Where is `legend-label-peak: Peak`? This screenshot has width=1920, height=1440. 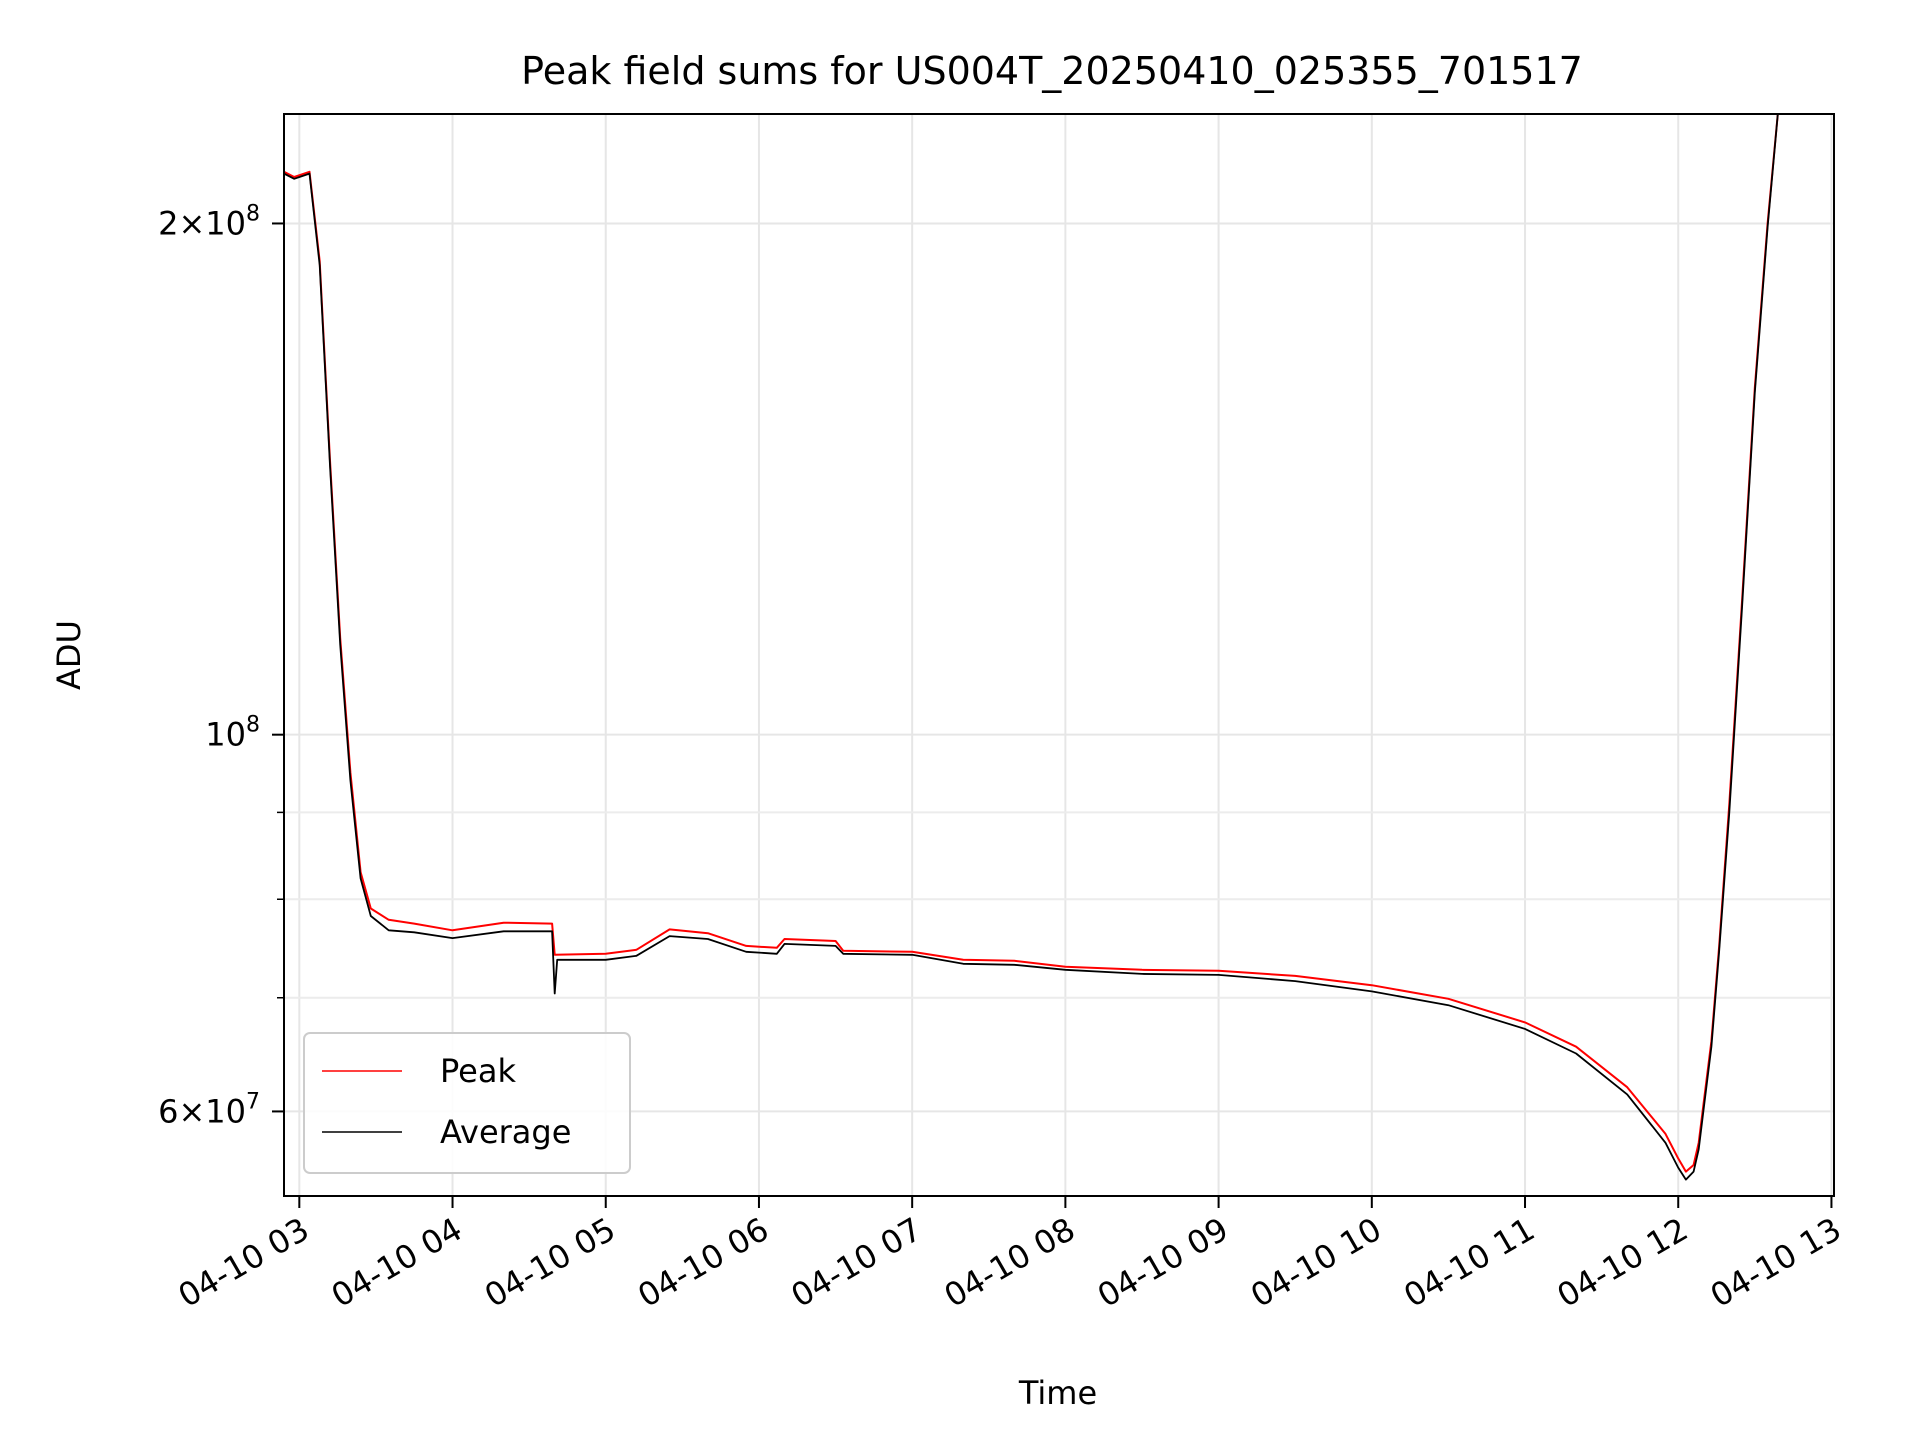
legend-label-peak: Peak is located at coordinates (478, 1071).